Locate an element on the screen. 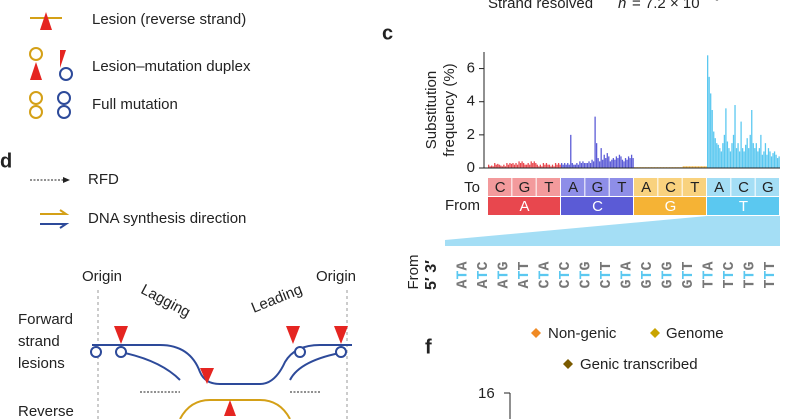 The width and height of the screenshot is (800, 419). synthesis-arrow is located at coordinates (55, 212).